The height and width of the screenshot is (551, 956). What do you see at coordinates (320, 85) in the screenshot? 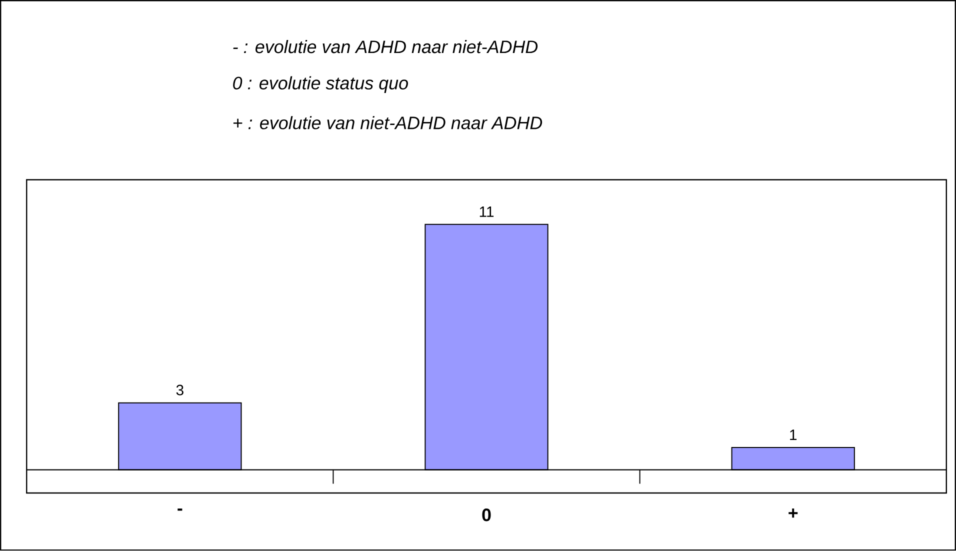
I see `text: 0 : evolutie status quo` at bounding box center [320, 85].